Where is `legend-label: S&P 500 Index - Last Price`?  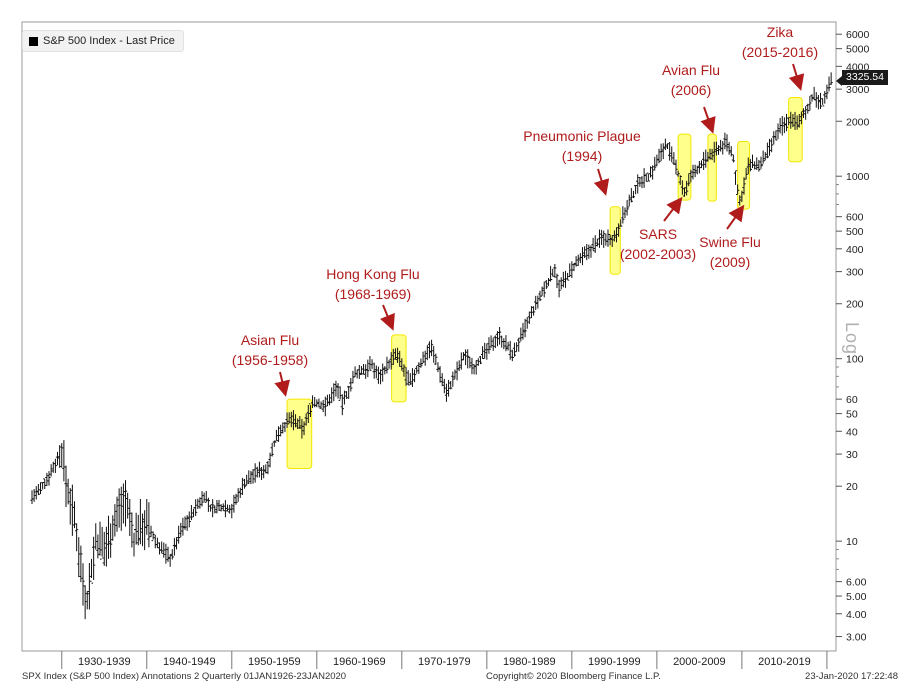
legend-label: S&P 500 Index - Last Price is located at coordinates (109, 41).